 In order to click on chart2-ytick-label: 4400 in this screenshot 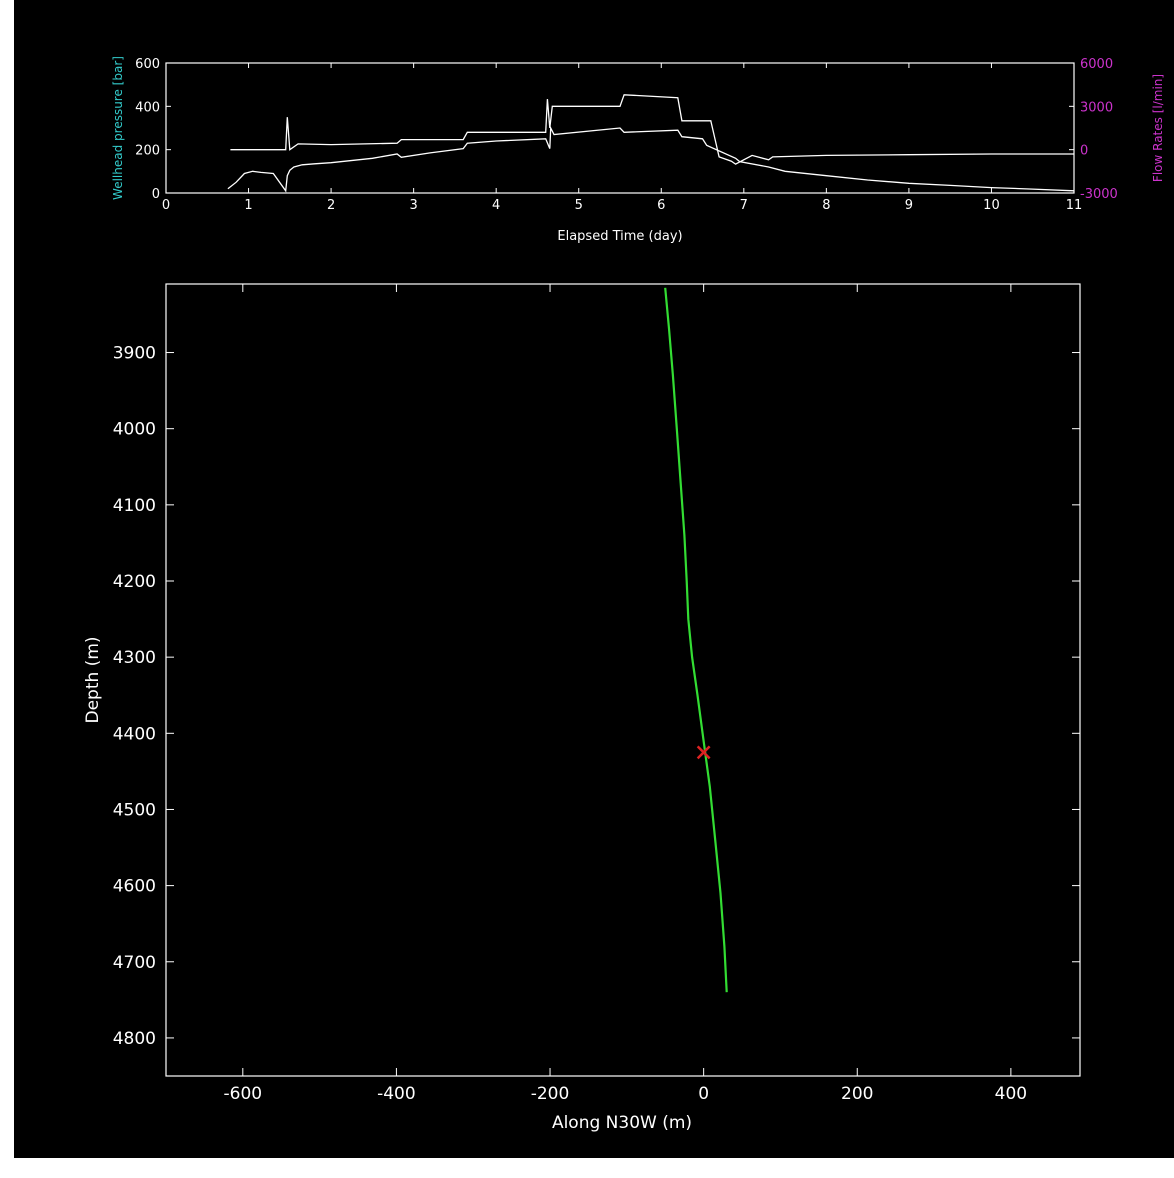, I will do `click(134, 734)`.